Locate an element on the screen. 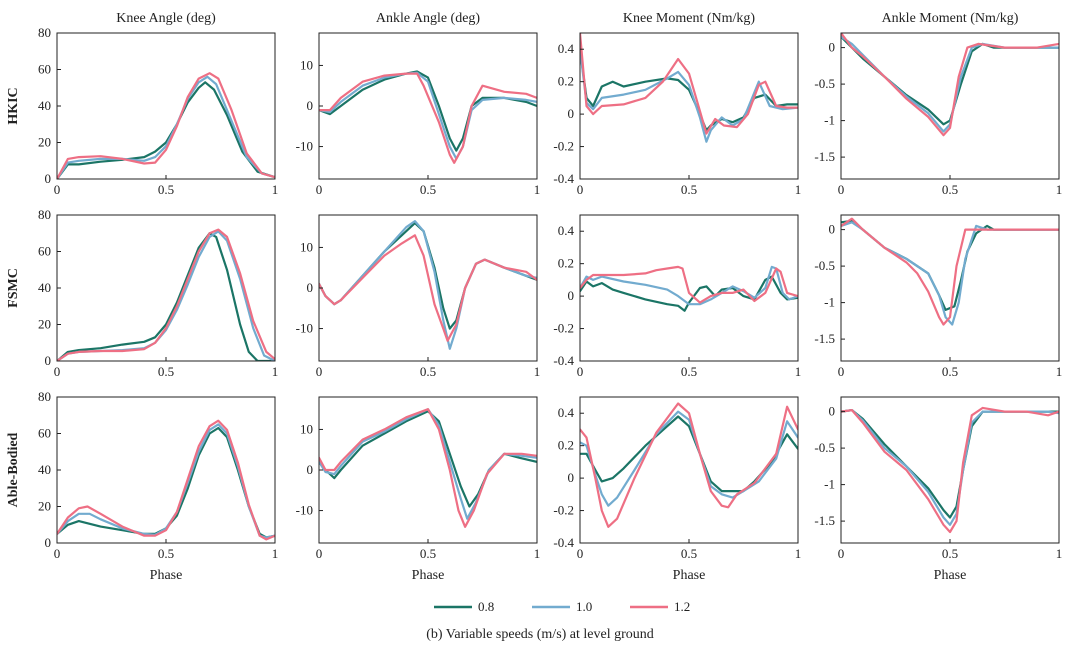  panel-r0-c1: -10 0 10 0 0.5 1 is located at coordinates (418, 114).